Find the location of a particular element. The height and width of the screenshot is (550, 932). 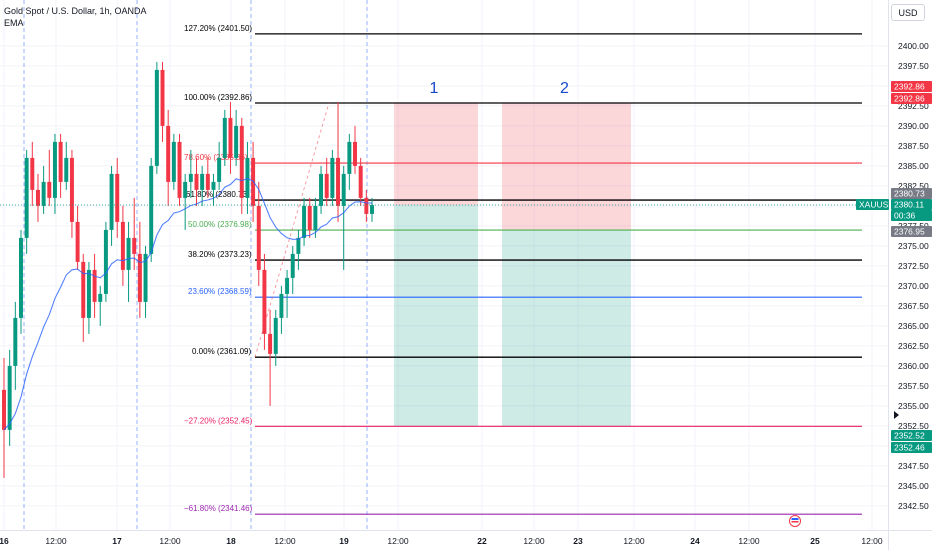

symbol-title: Gold Spot / U.S. Dollar, 1h, OANDA is located at coordinates (75, 11).